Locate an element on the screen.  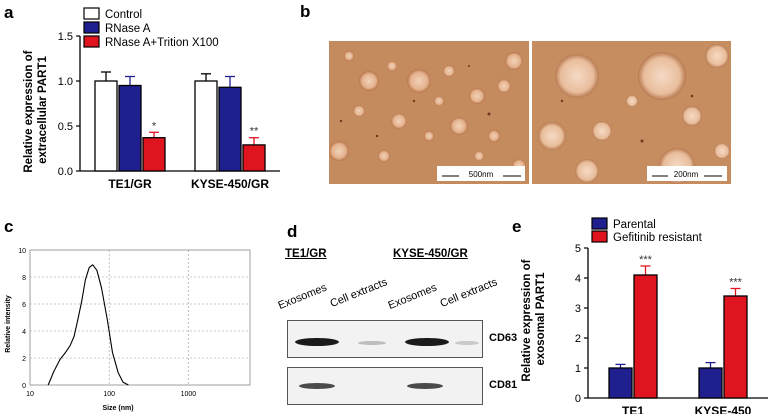
panel-a-ylabel-line1: Relative expression of is located at coordinates (29, 111).